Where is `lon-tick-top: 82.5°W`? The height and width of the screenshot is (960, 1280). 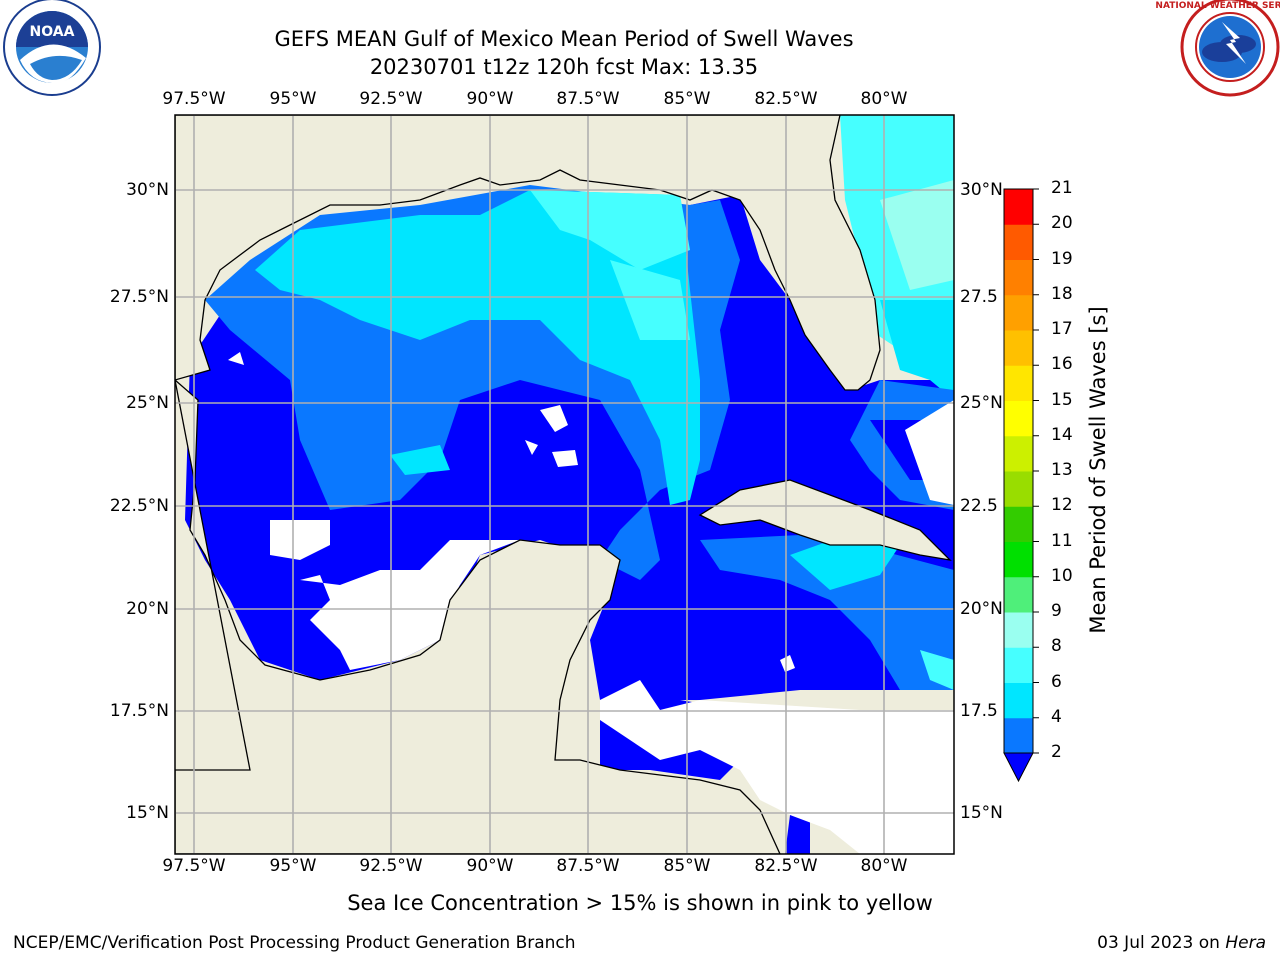 lon-tick-top: 82.5°W is located at coordinates (786, 99).